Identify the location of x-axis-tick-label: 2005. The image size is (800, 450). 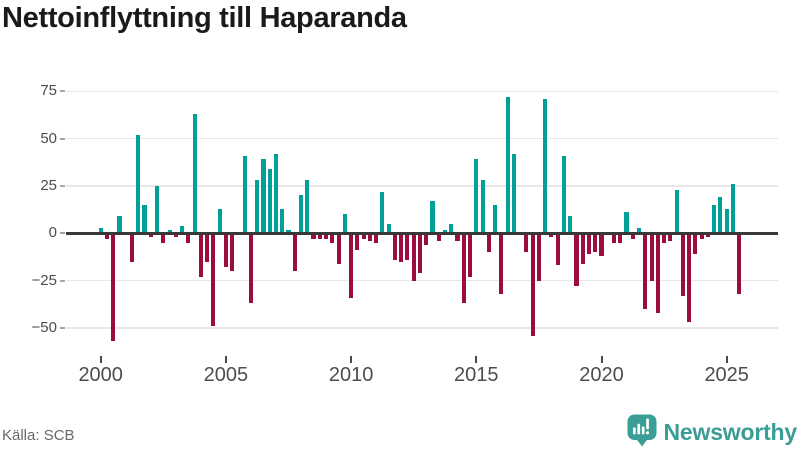
(226, 375).